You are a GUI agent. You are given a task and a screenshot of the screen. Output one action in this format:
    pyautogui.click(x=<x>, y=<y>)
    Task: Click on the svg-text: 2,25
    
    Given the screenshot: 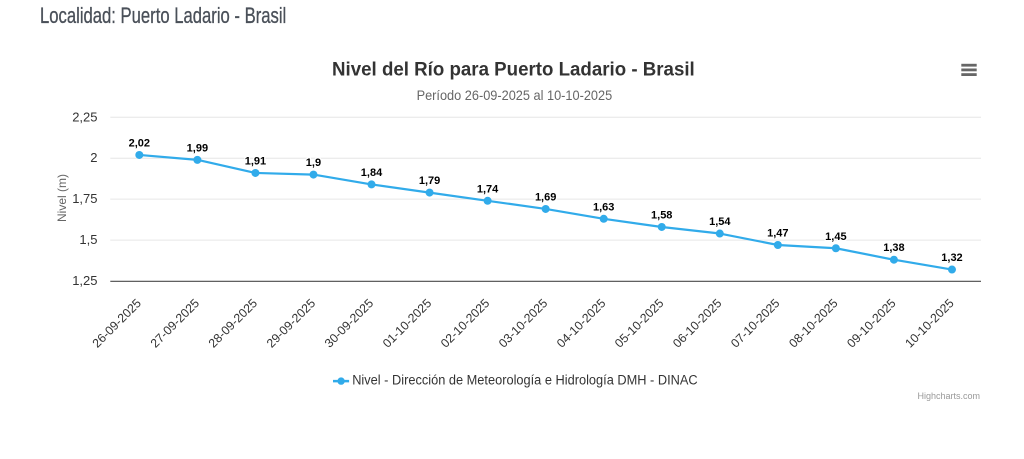 What is the action you would take?
    pyautogui.click(x=84, y=116)
    